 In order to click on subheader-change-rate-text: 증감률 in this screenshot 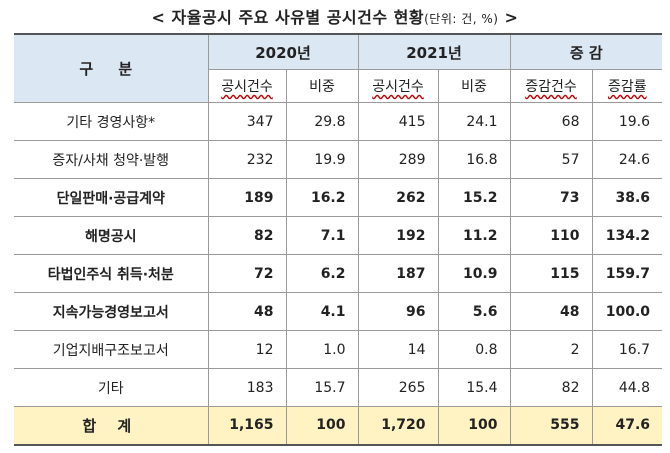, I will do `click(627, 87)`.